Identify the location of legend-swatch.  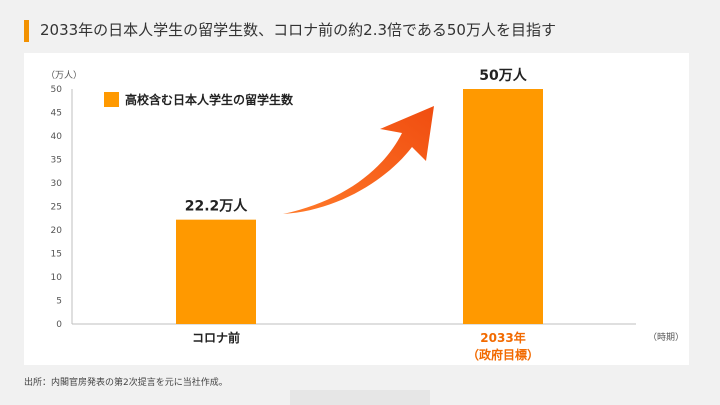
(111, 99).